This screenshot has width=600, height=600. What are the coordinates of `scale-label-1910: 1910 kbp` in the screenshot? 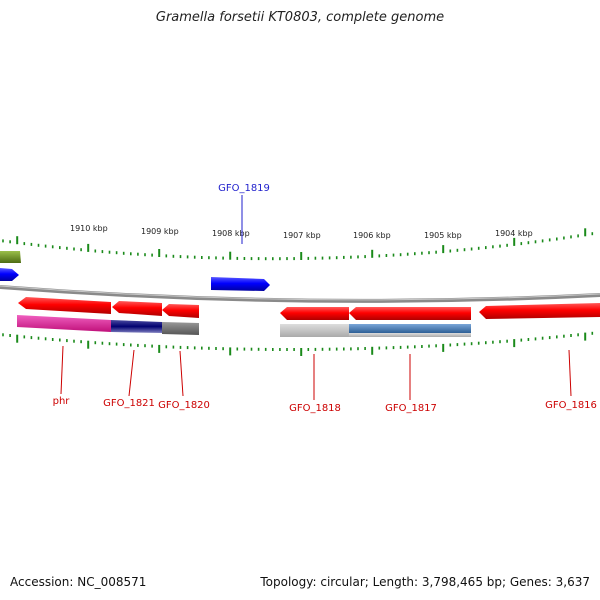 It's located at (89, 228).